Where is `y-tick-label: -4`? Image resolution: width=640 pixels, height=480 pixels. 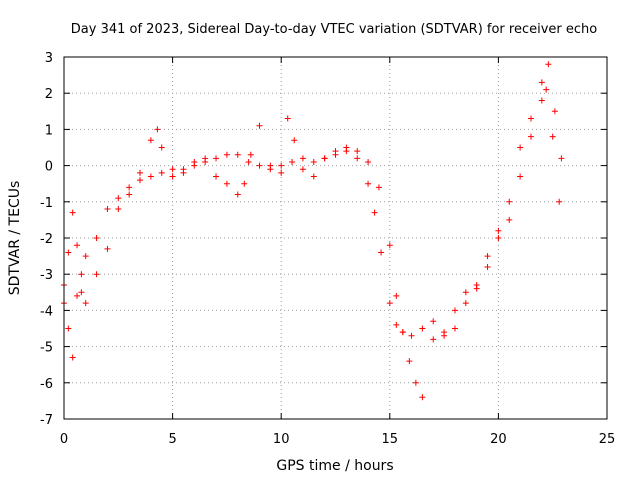 y-tick-label: -4 is located at coordinates (46, 311).